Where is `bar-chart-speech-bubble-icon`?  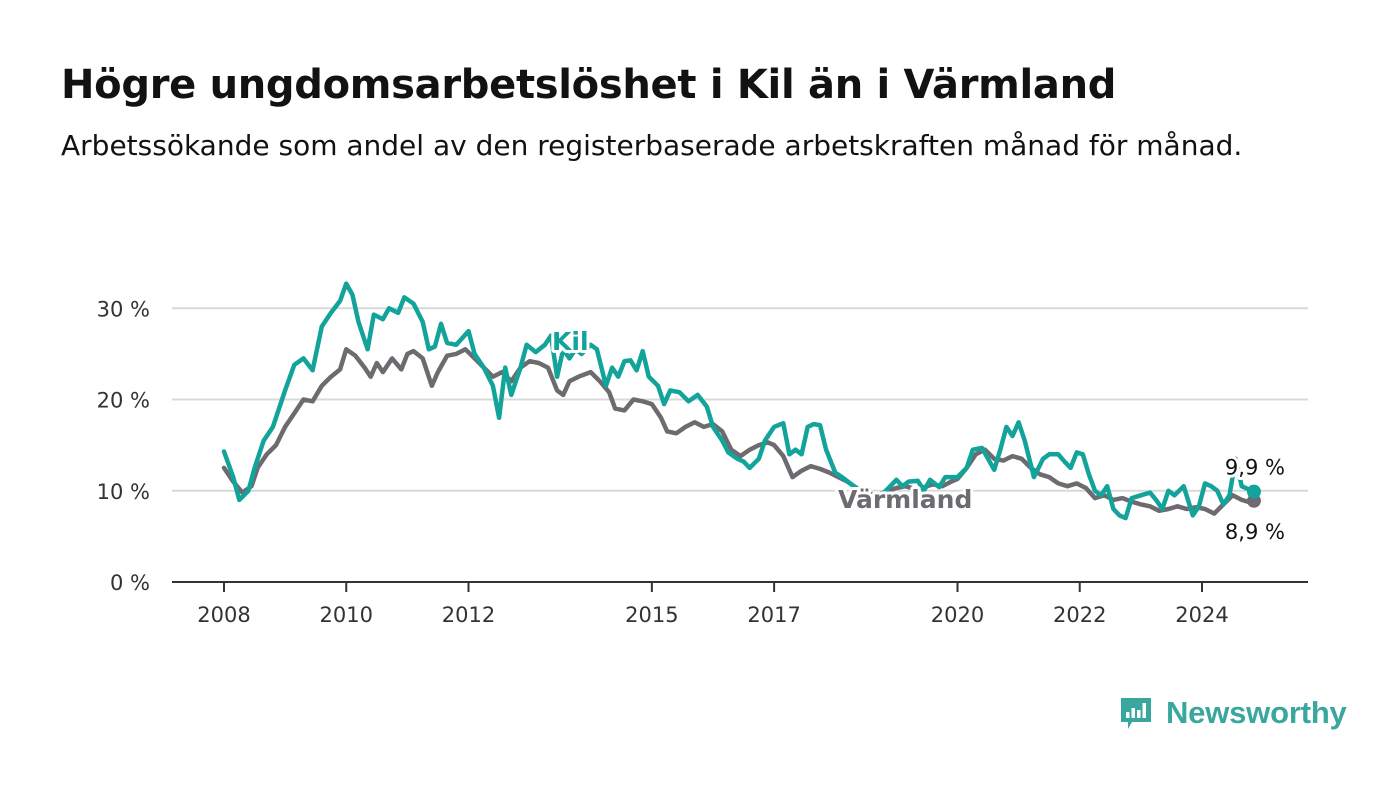 bar-chart-speech-bubble-icon is located at coordinates (1136, 713).